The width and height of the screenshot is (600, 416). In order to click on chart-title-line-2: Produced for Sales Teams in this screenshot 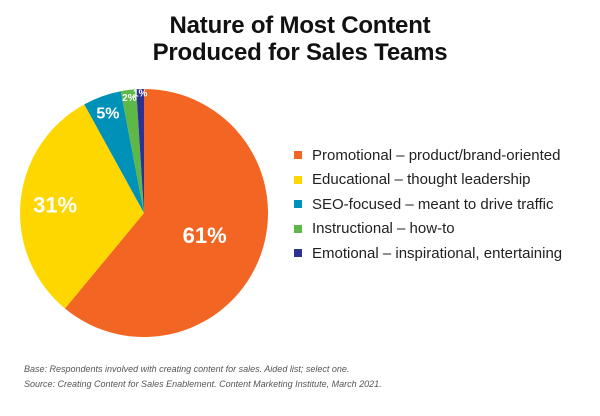, I will do `click(300, 52)`.